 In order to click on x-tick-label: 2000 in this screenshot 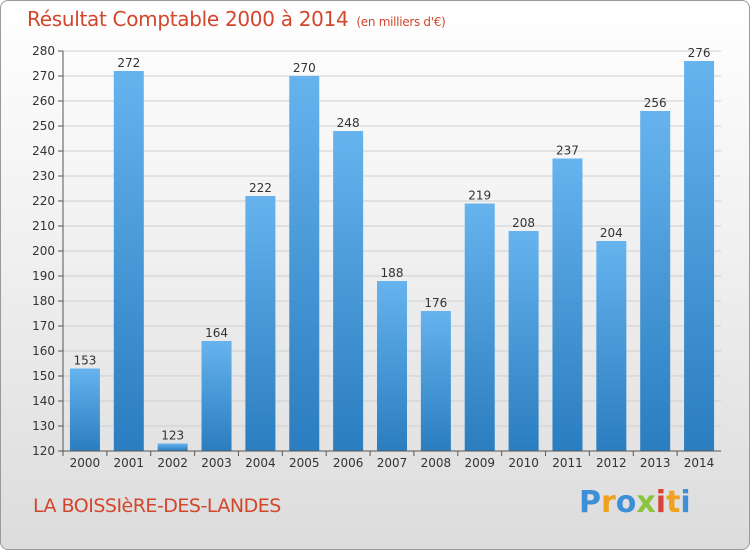, I will do `click(85, 463)`.